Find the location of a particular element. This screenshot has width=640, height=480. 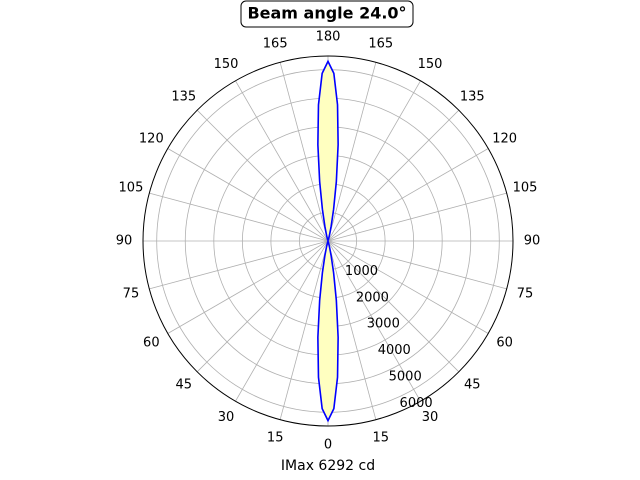

theta-tick-label: 180 is located at coordinates (328, 37).